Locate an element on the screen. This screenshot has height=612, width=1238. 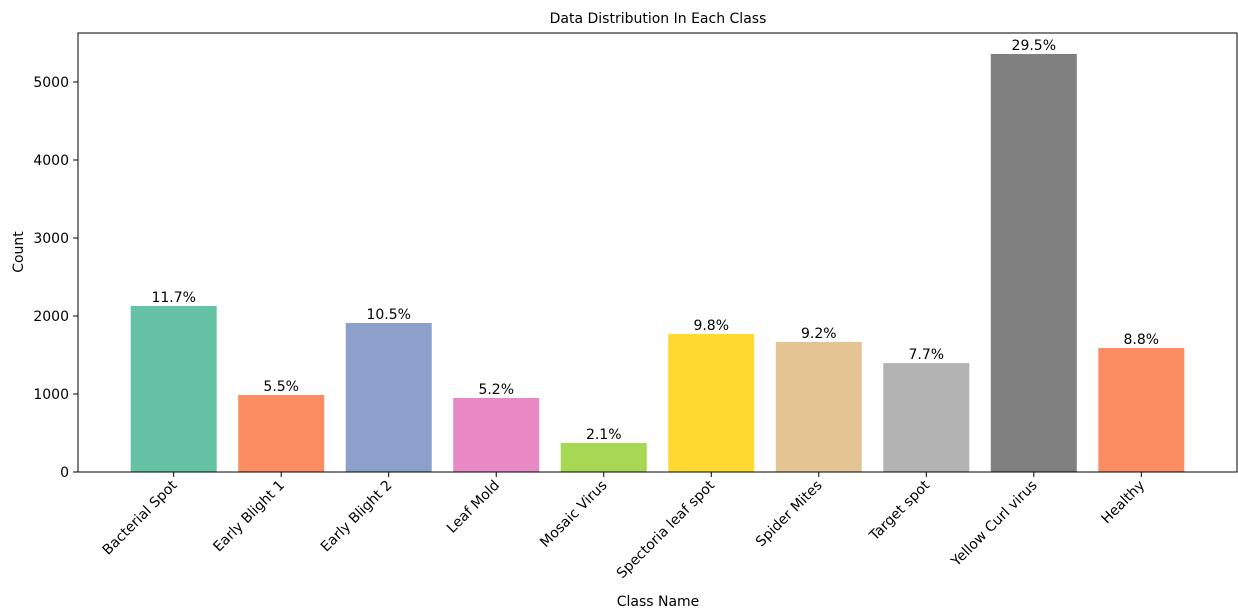
bar-label: 5.2% is located at coordinates (496, 390).